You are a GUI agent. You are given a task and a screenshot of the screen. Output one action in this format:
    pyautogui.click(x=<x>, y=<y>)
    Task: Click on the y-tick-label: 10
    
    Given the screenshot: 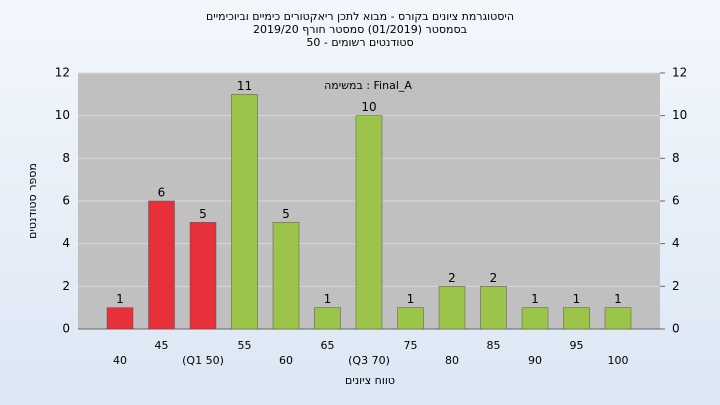 What is the action you would take?
    pyautogui.click(x=62, y=115)
    